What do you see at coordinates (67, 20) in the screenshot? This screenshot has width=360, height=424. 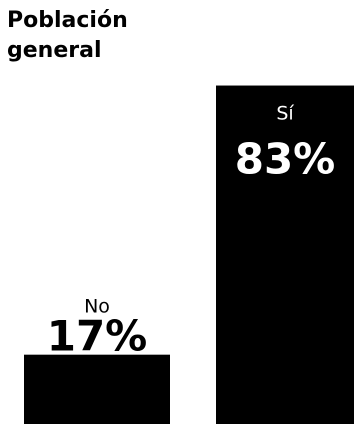 I see `chart-title-line-1: Población` at bounding box center [67, 20].